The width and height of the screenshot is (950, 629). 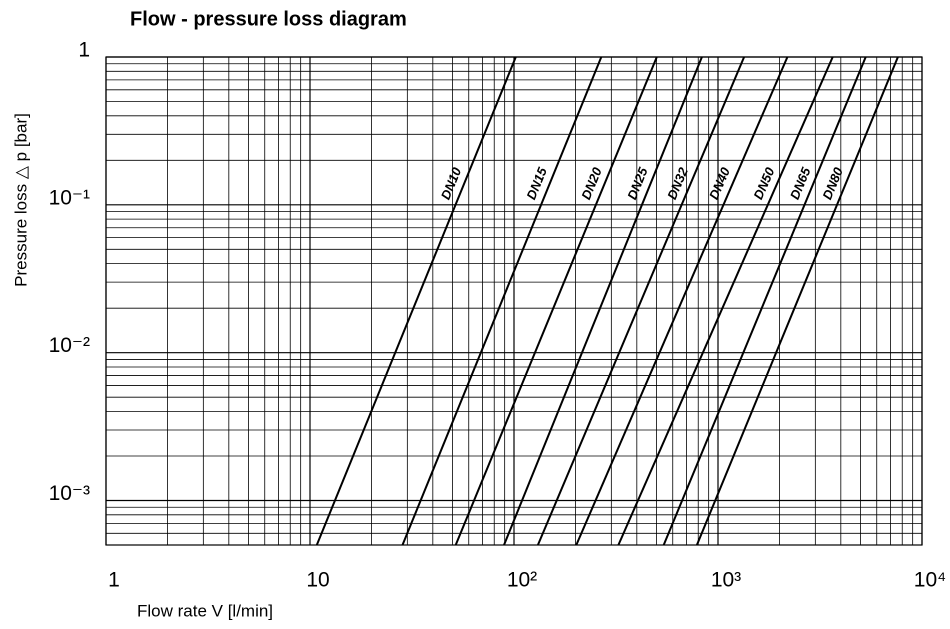 What do you see at coordinates (536, 183) in the screenshot?
I see `series-label: DN15` at bounding box center [536, 183].